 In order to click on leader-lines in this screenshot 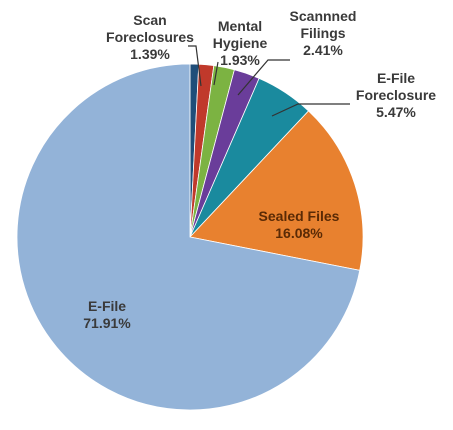, I will do `click(269, 81)`.